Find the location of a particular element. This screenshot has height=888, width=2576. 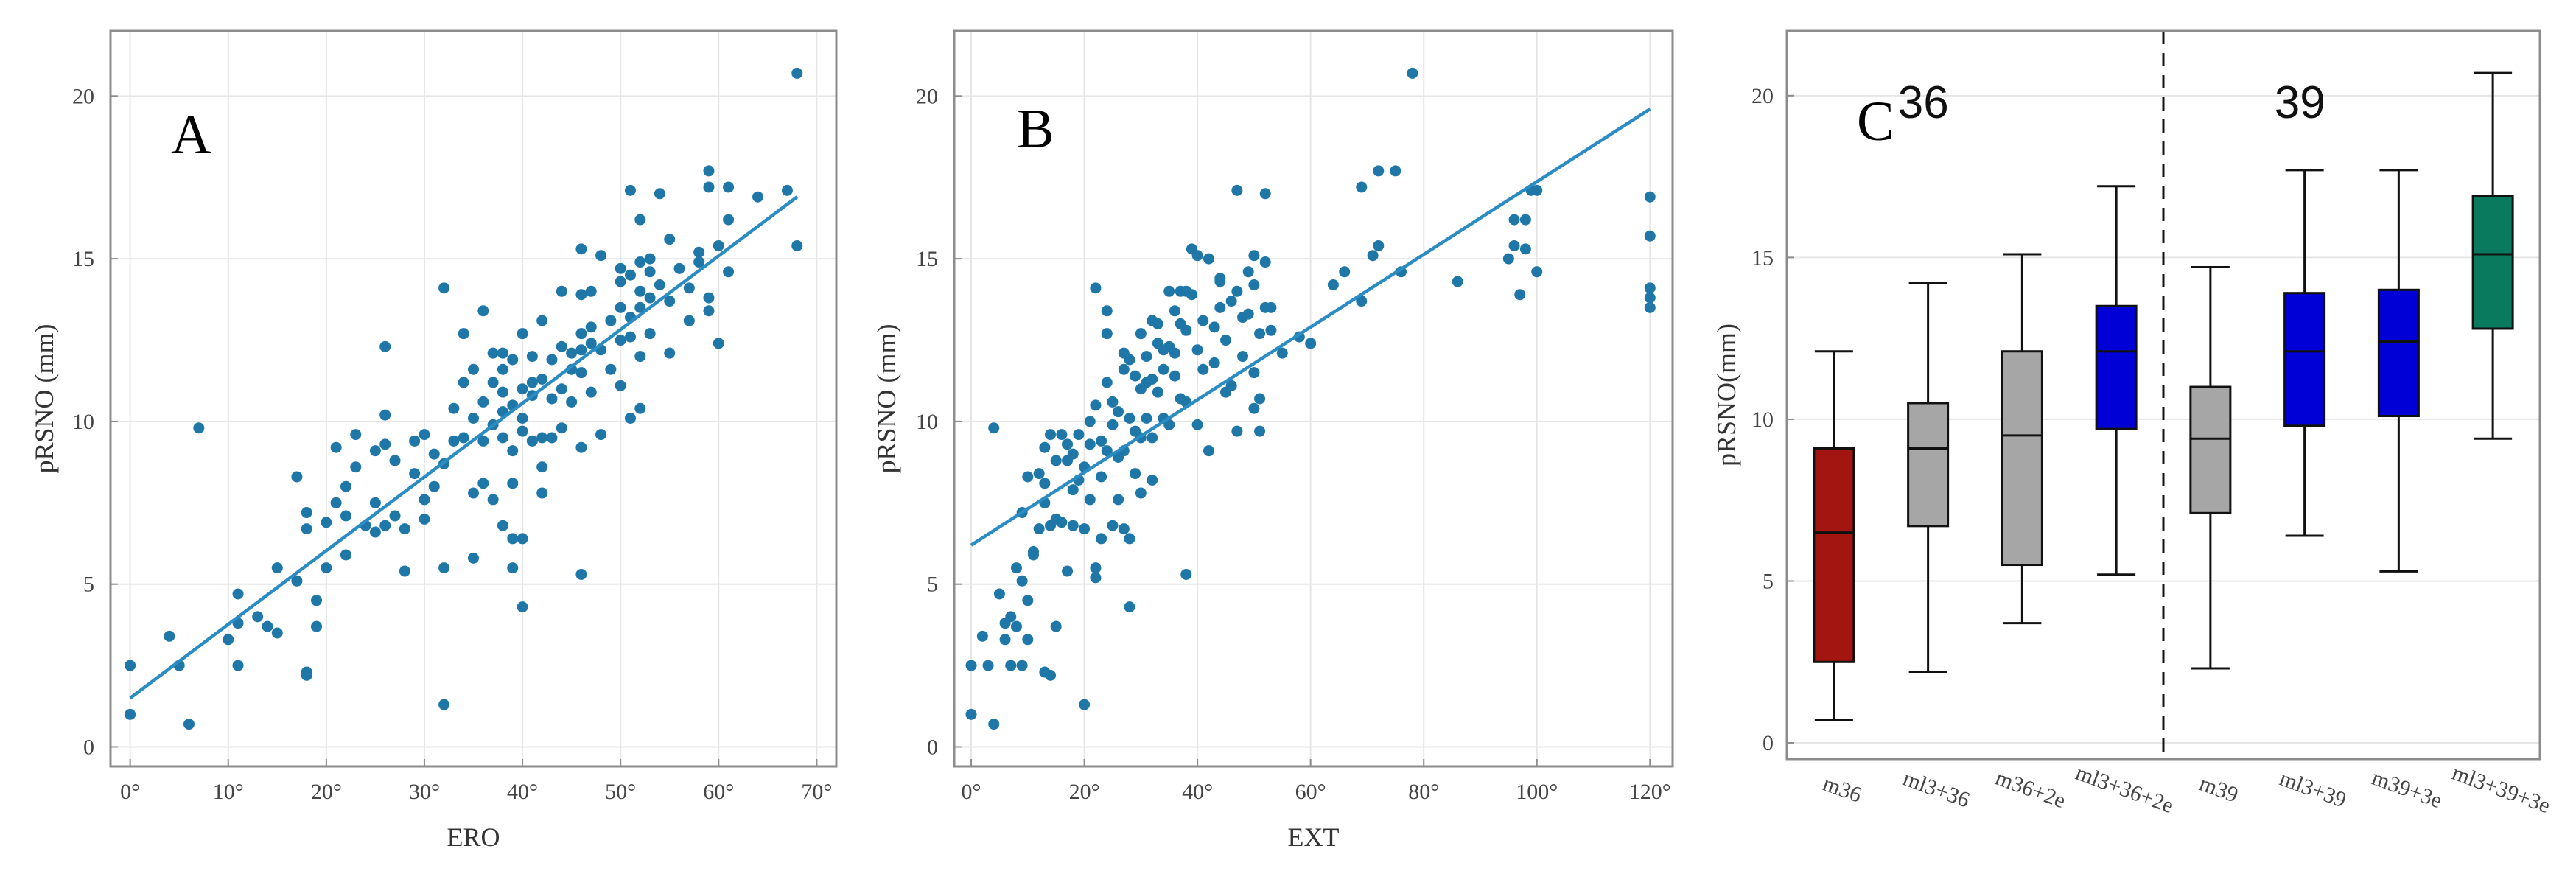

x-axis-label: ERO is located at coordinates (473, 837).